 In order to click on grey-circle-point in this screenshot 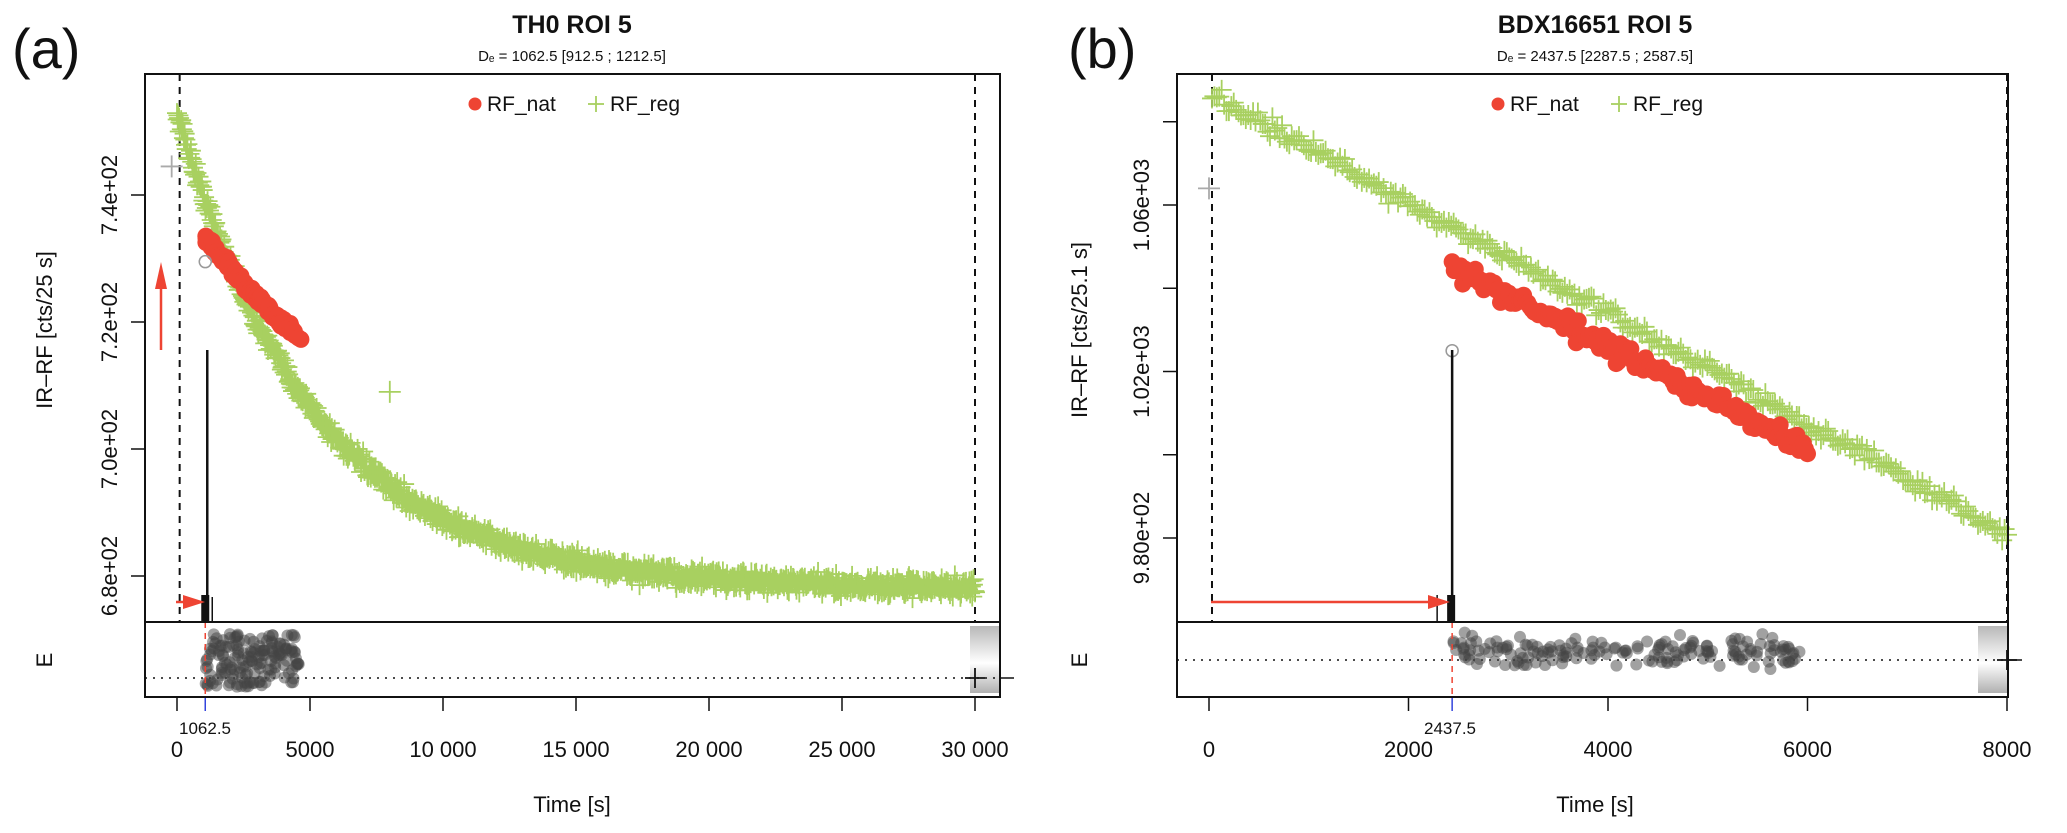, I will do `click(205, 261)`.